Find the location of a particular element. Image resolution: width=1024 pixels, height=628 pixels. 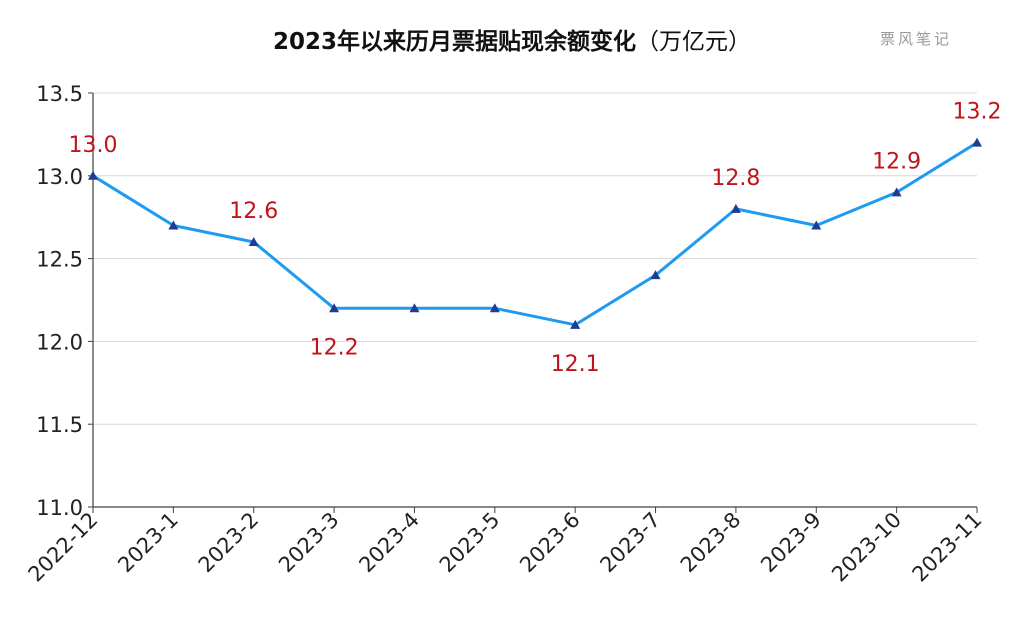

x-tick-label: 2023-10 is located at coordinates (866, 547).